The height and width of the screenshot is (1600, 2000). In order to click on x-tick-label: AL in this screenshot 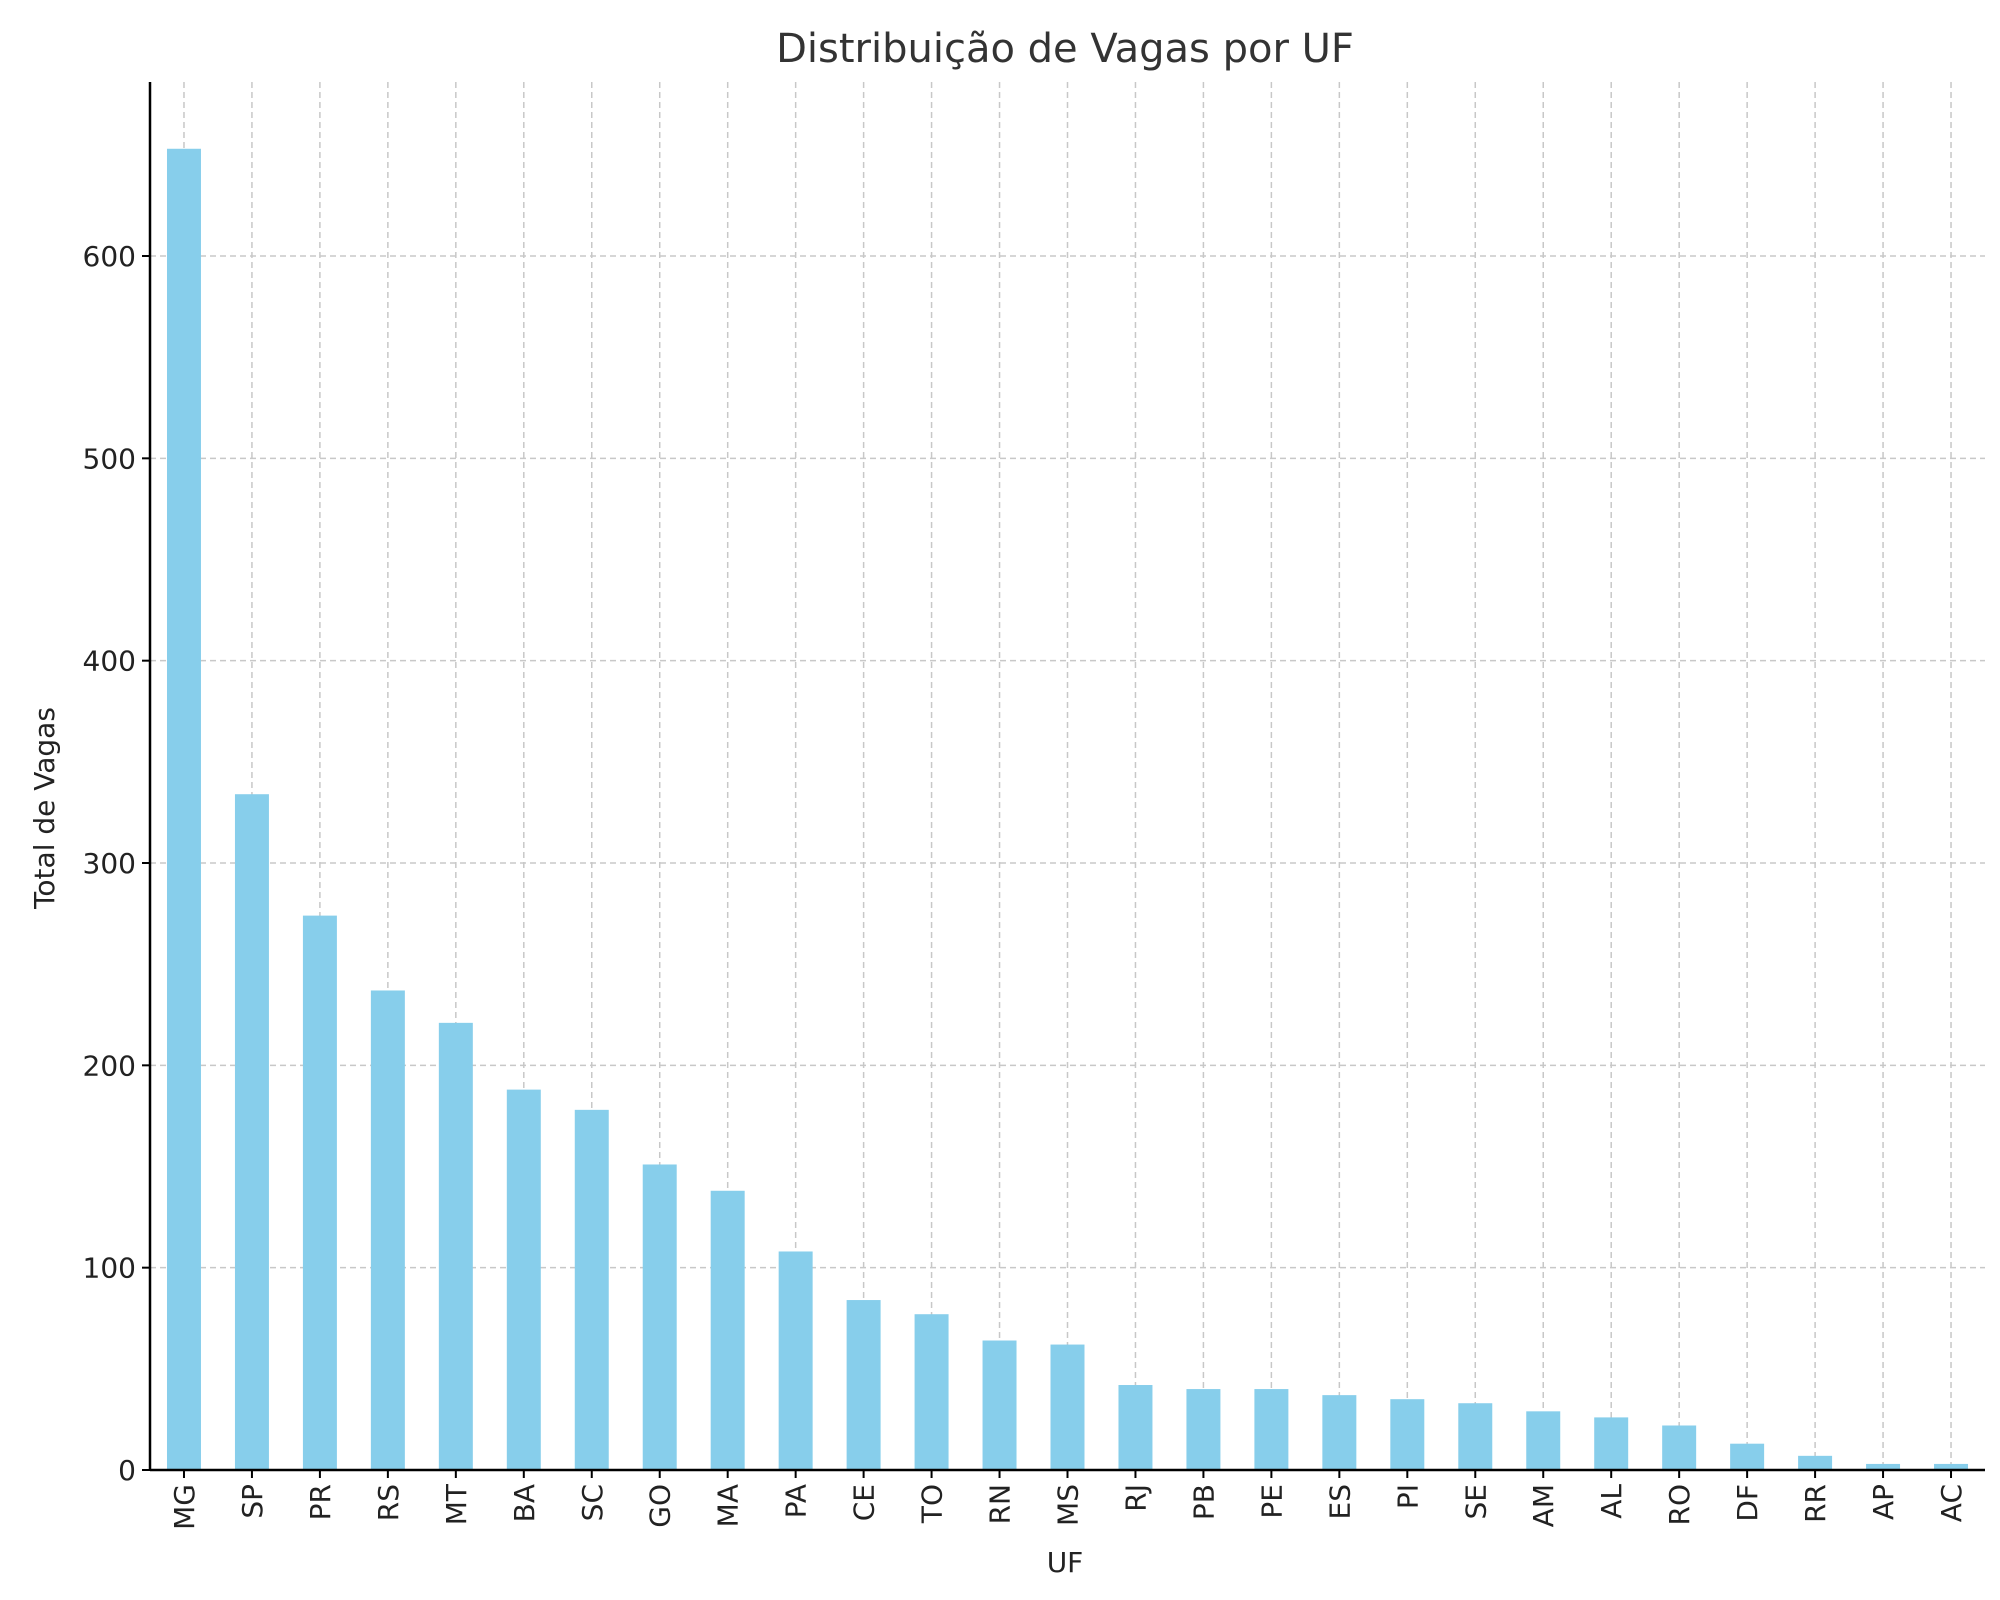, I will do `click(1611, 1501)`.